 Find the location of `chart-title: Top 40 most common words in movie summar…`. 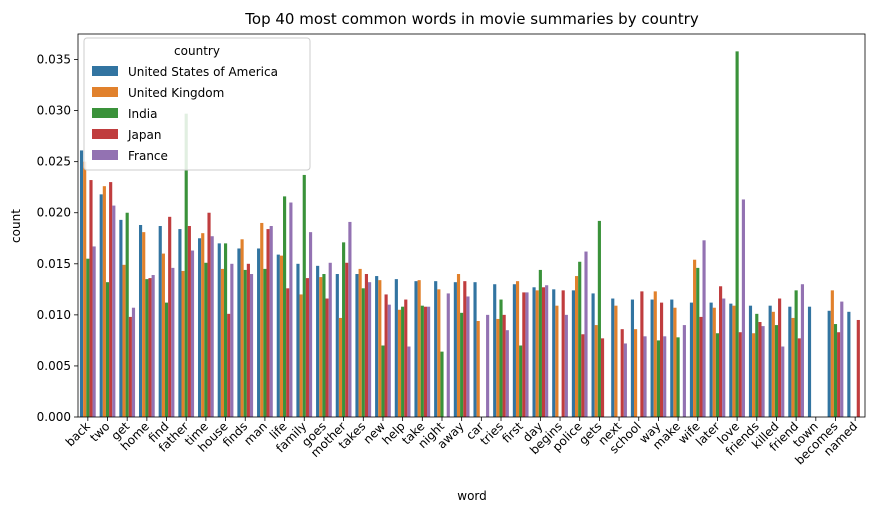

chart-title: Top 40 most common words in movie summar… is located at coordinates (471, 19).